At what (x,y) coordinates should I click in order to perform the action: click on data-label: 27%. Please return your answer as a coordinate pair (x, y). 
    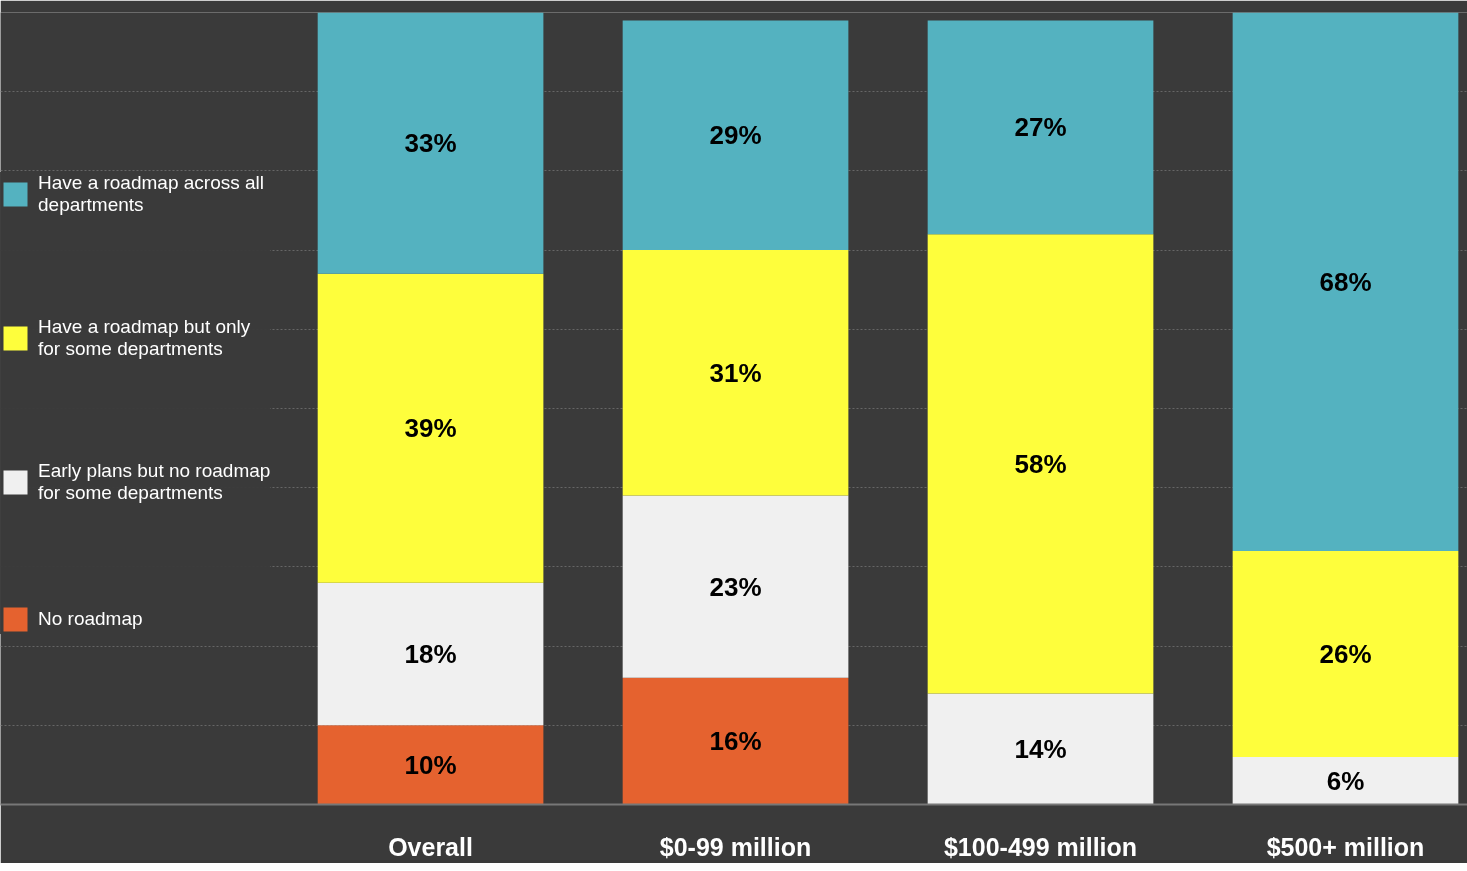
    Looking at the image, I should click on (1040, 127).